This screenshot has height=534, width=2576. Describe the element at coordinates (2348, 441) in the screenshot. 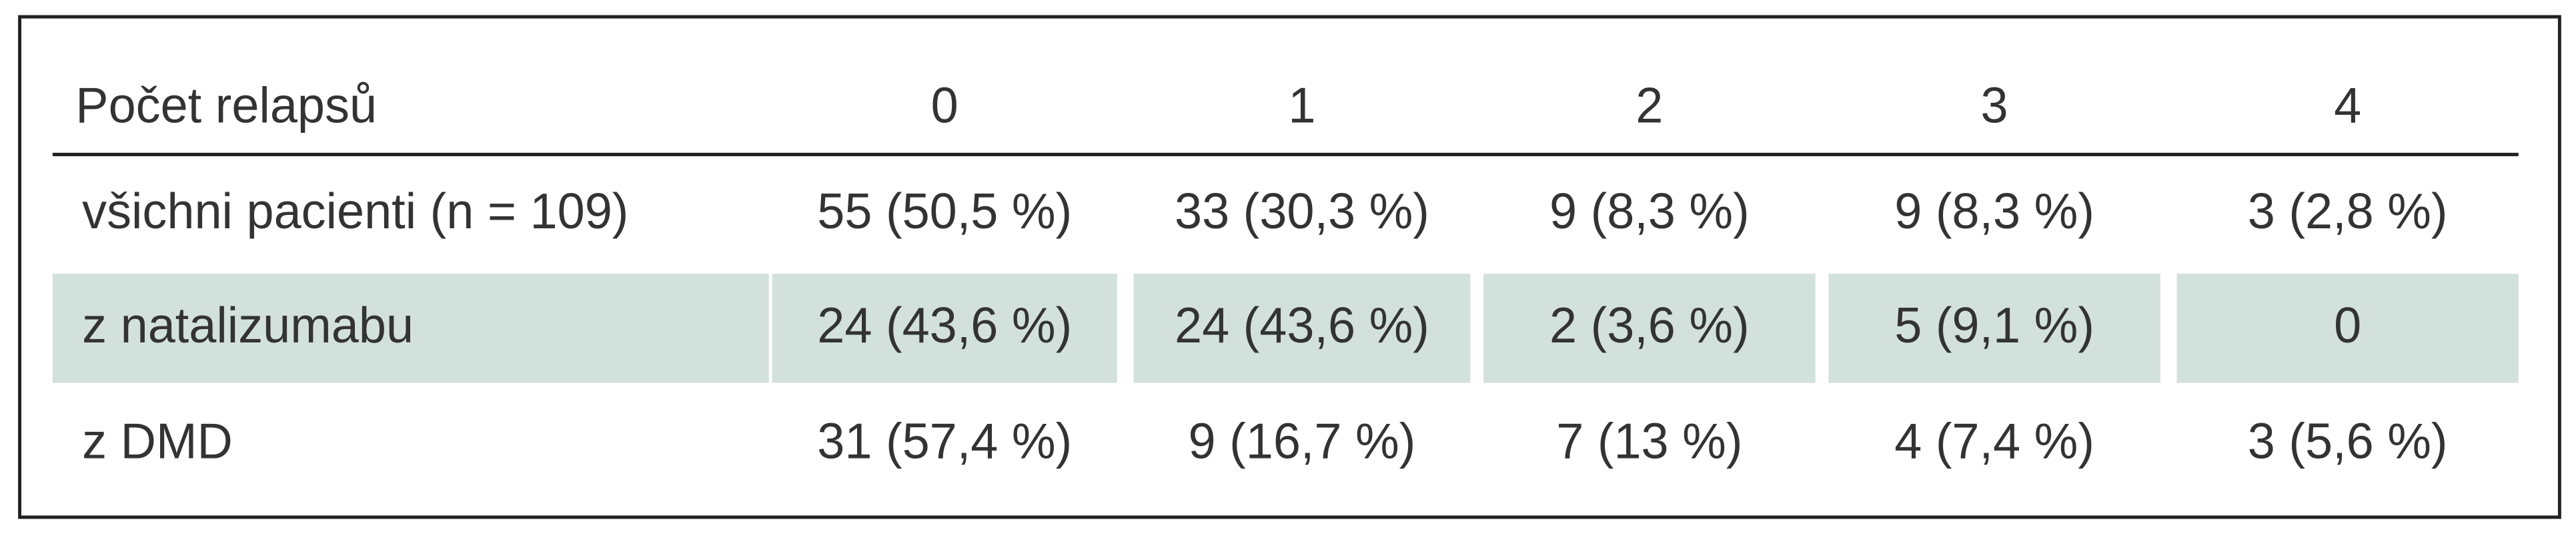

I see `cell: 3 (5,6 %)` at that location.